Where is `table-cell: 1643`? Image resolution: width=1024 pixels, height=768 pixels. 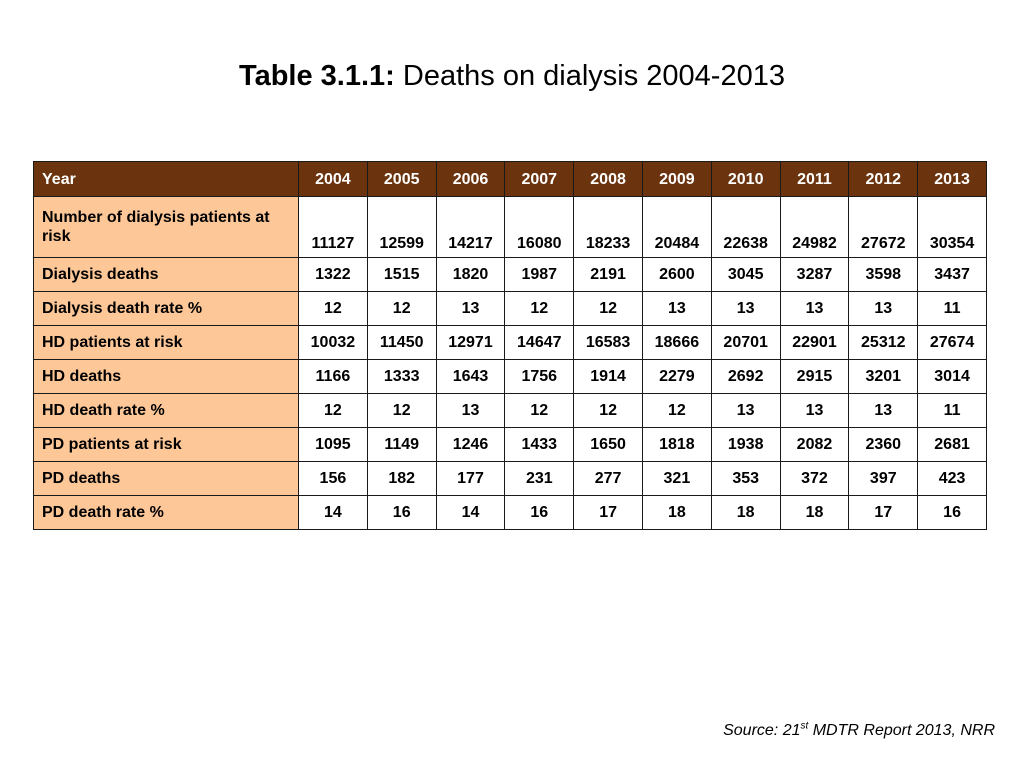 table-cell: 1643 is located at coordinates (470, 376).